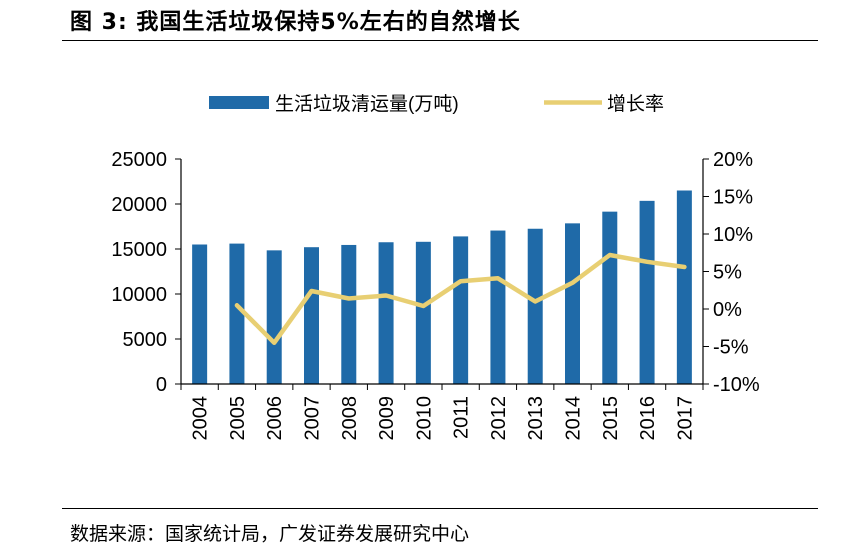 The width and height of the screenshot is (841, 548). Describe the element at coordinates (200, 314) in the screenshot. I see `bar-2004` at that location.